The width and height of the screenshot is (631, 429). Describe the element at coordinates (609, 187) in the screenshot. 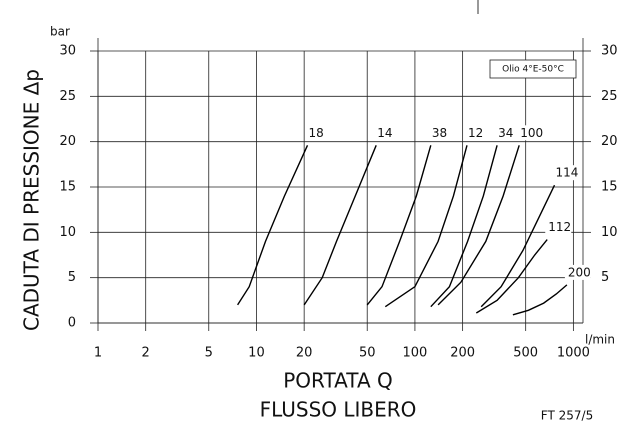

I see `y2-tick-label: 15` at that location.